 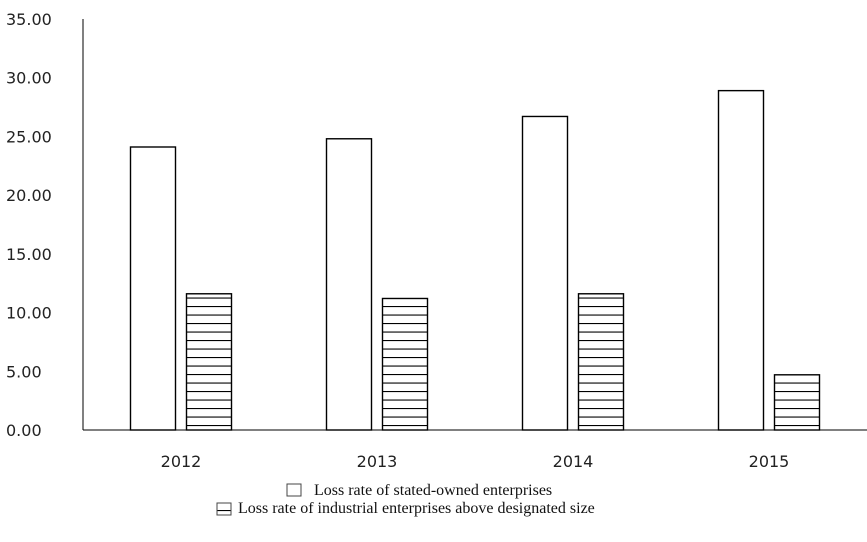 I want to click on x-tick-label: 2014, so click(x=573, y=461).